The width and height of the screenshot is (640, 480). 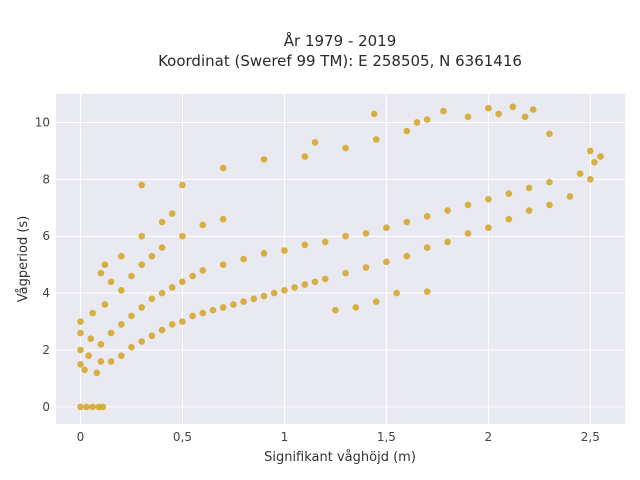 What do you see at coordinates (489, 437) in the screenshot?
I see `x-tick-label: 2` at bounding box center [489, 437].